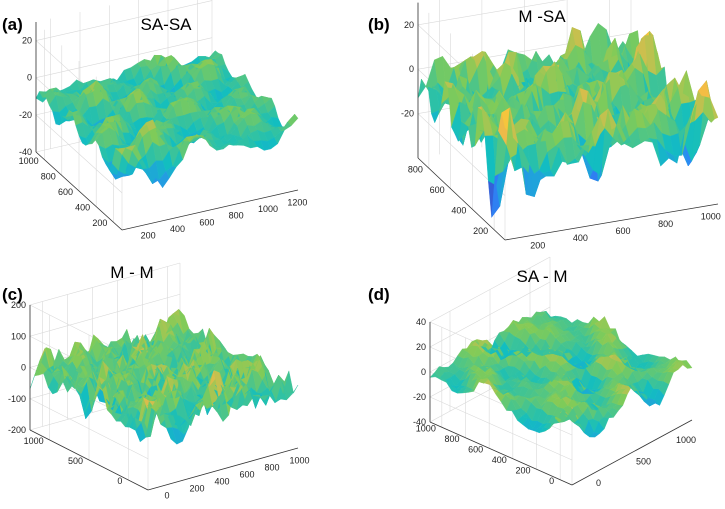 This screenshot has width=725, height=509. What do you see at coordinates (166, 24) in the screenshot?
I see `panel-title: SA-SA` at bounding box center [166, 24].